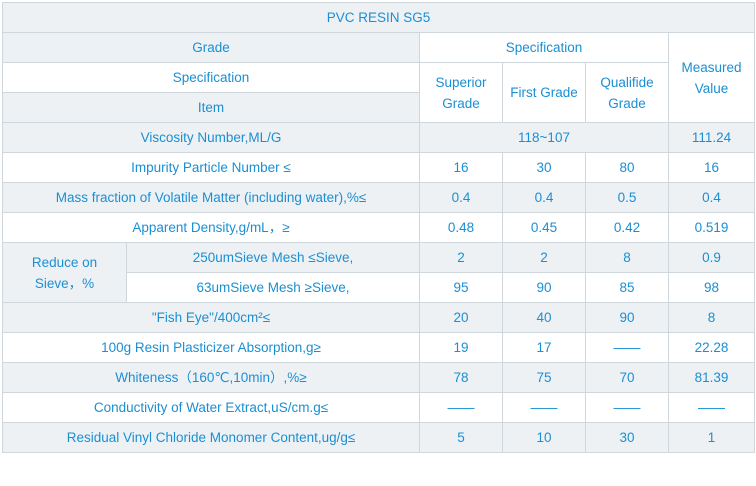 The image size is (756, 486). I want to click on viscosity-row: Viscosity Number,ML/G 118~107 111.24, so click(379, 137).